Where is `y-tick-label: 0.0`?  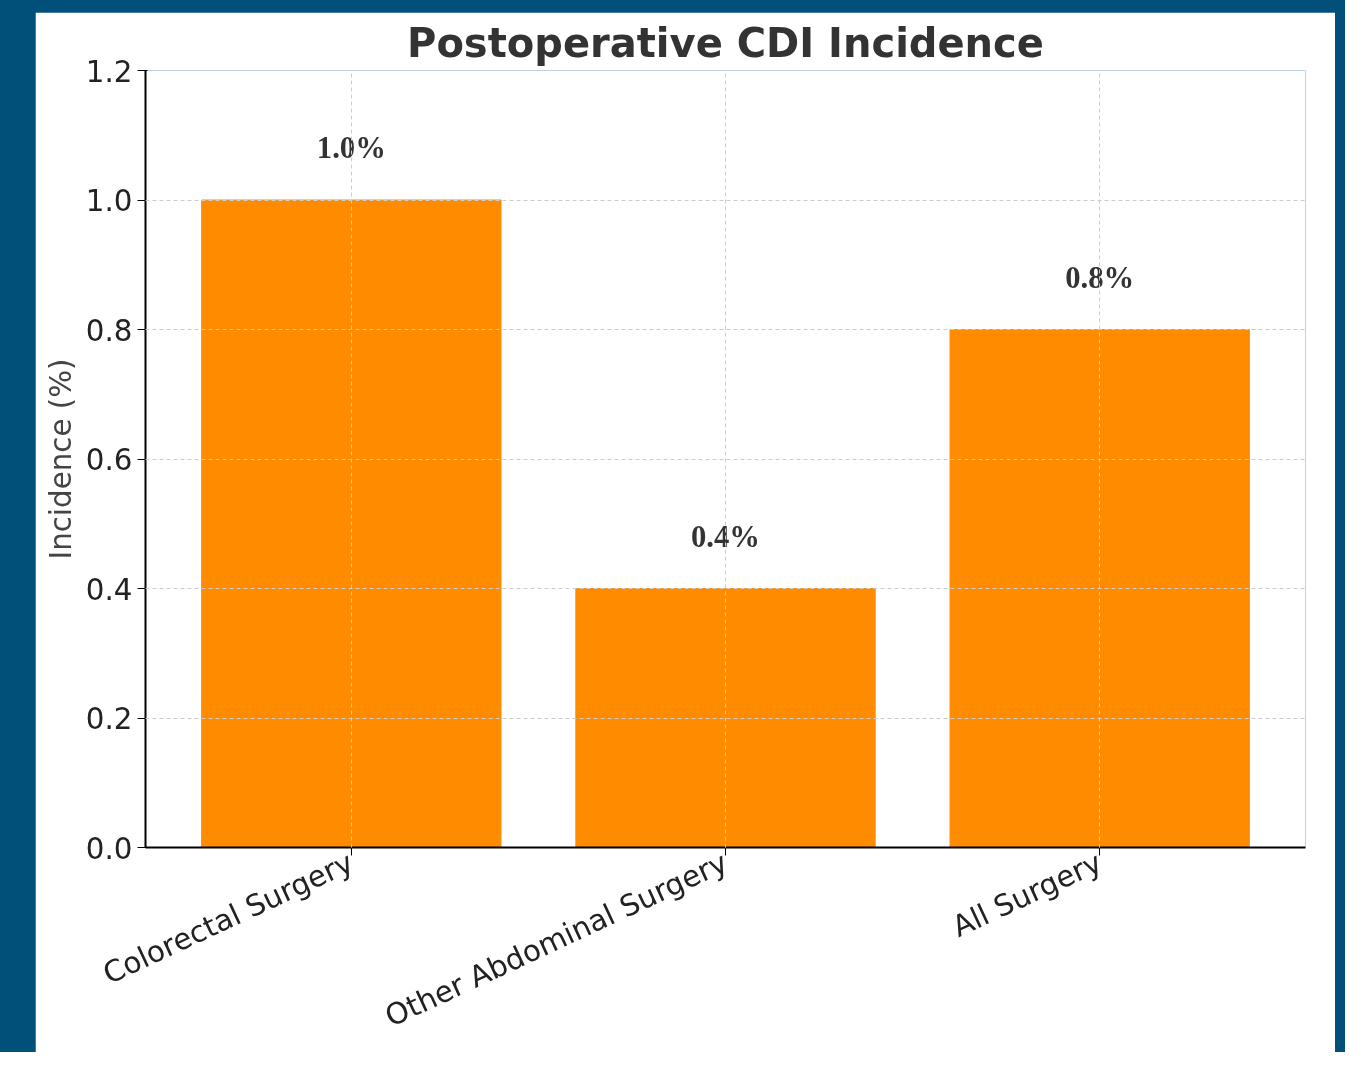 y-tick-label: 0.0 is located at coordinates (109, 848).